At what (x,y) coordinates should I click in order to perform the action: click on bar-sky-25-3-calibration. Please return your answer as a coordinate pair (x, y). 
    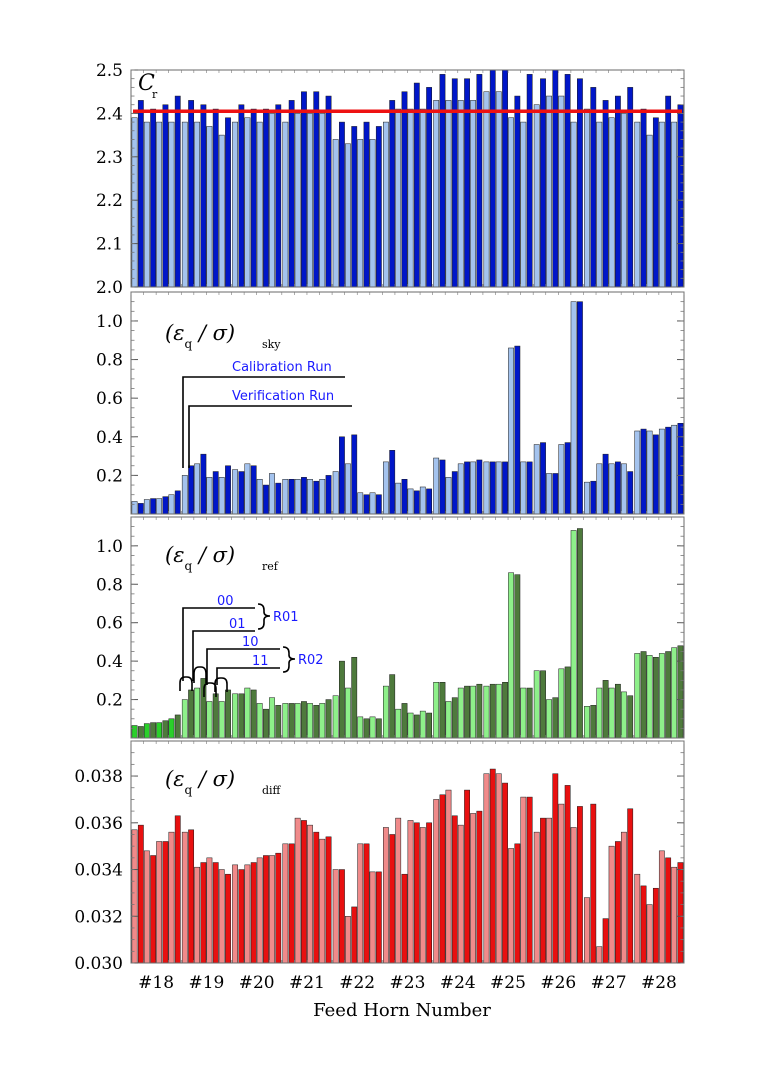
    Looking at the image, I should click on (523, 488).